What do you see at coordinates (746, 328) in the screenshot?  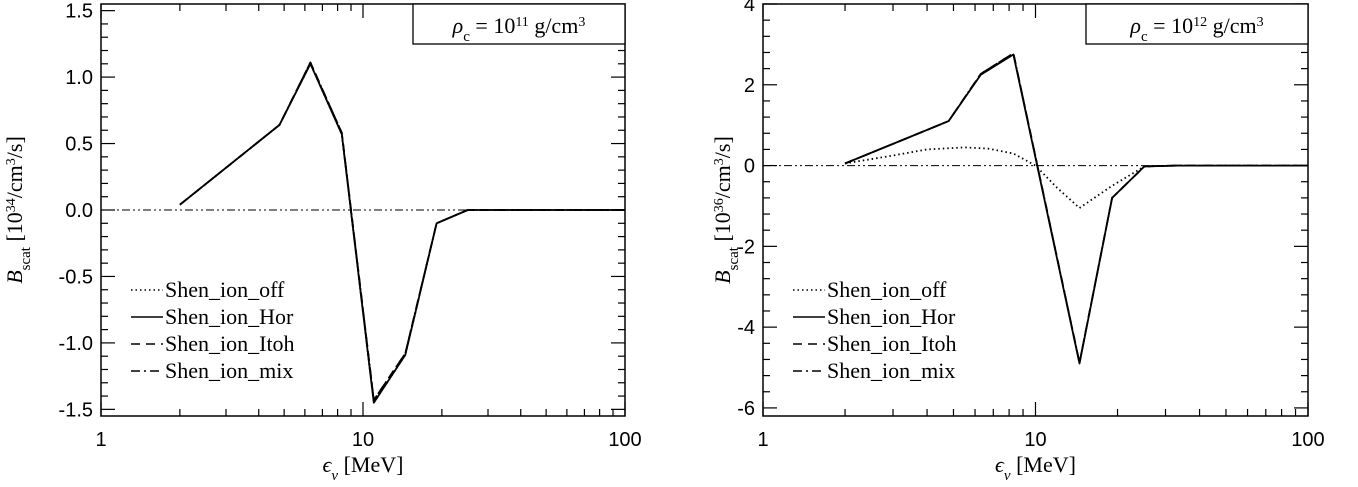 I see `y-tick-label: -4` at bounding box center [746, 328].